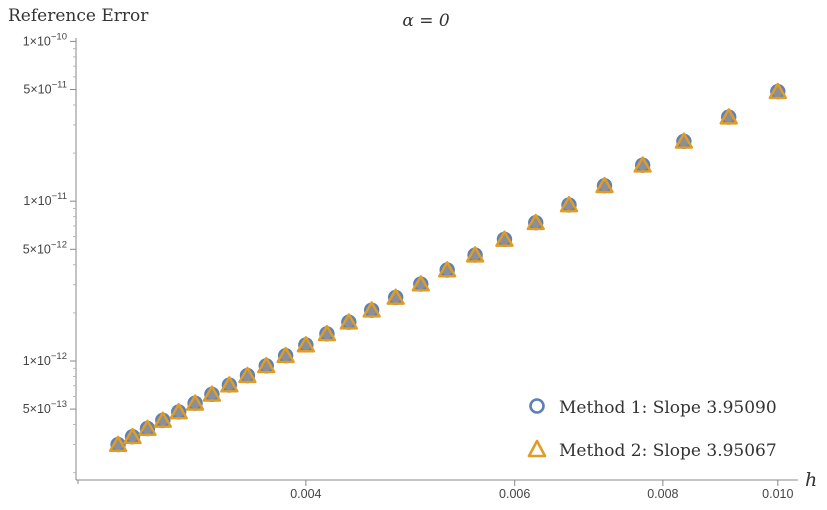 The height and width of the screenshot is (510, 827). Describe the element at coordinates (305, 494) in the screenshot. I see `x-tick-label-0: 0.004` at that location.